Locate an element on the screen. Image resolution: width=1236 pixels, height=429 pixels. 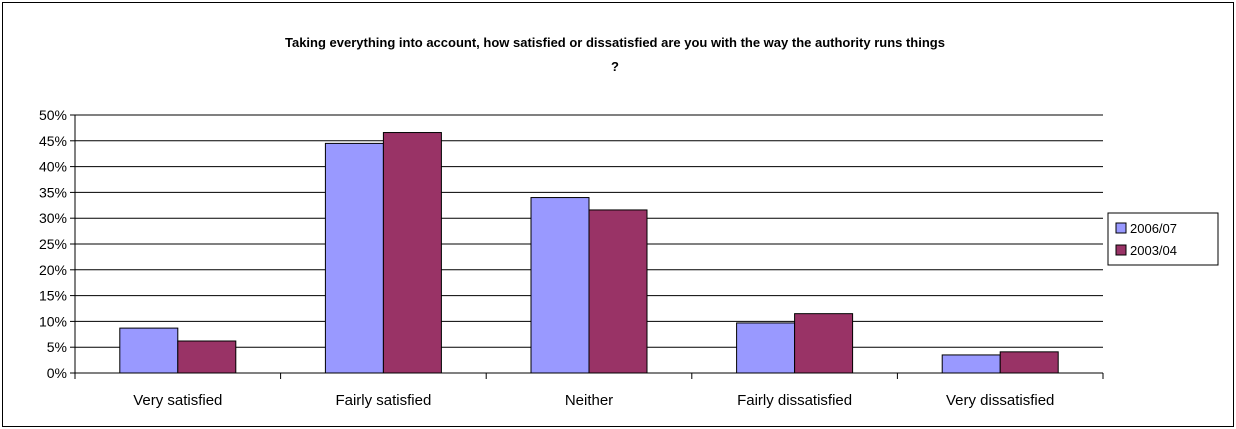
y-tick-label: 45% is located at coordinates (53, 141).